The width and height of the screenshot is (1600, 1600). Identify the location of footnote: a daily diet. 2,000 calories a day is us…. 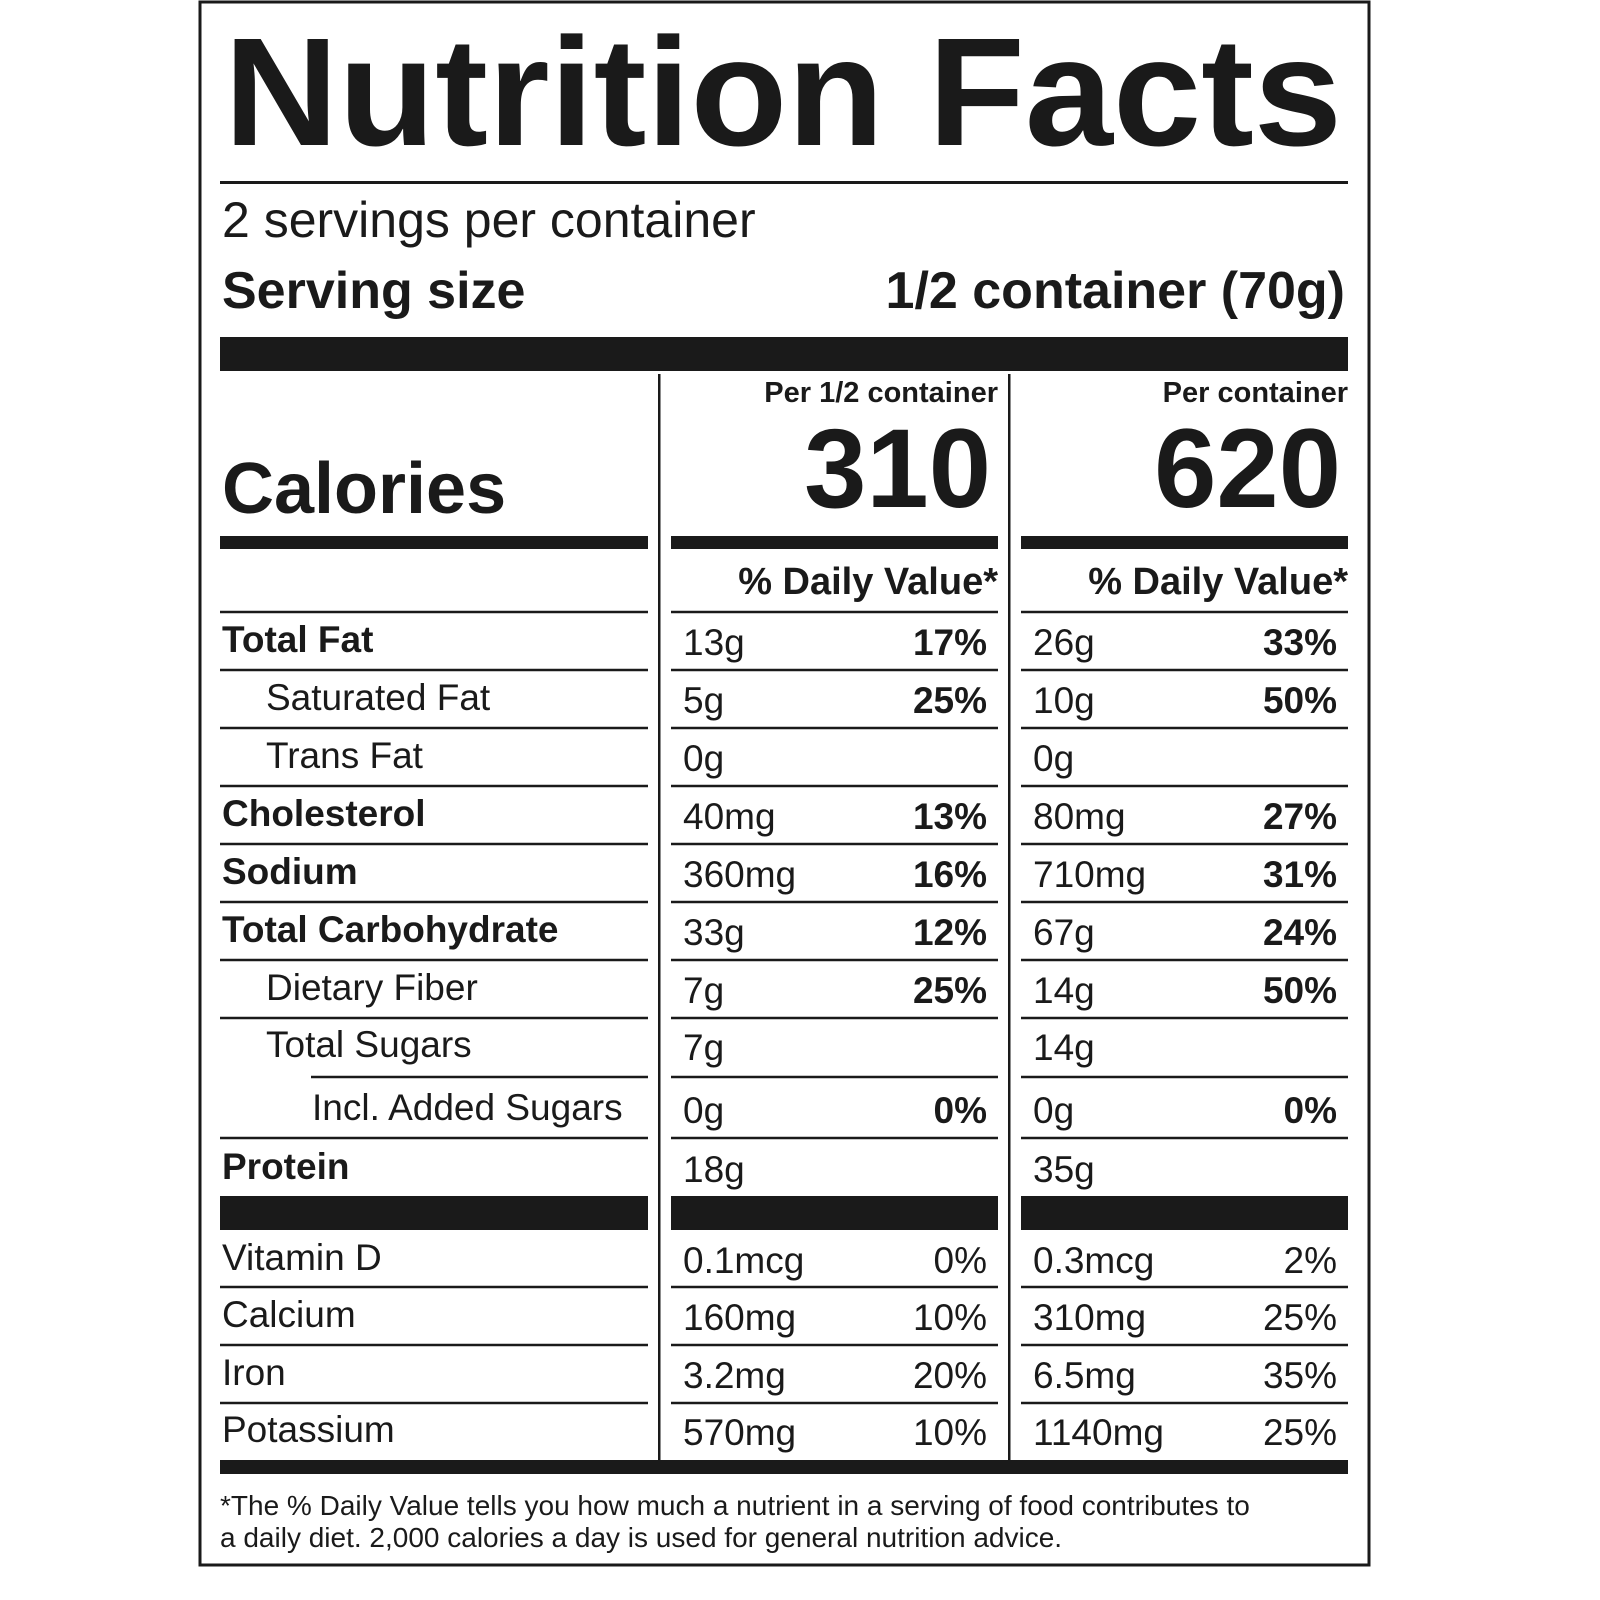
(641, 1537).